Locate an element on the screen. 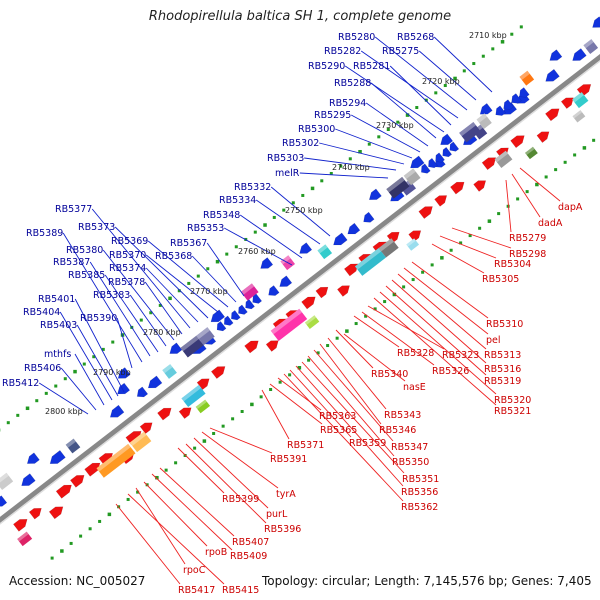  reverse-gene-label: RB5294 is located at coordinates (347, 103).